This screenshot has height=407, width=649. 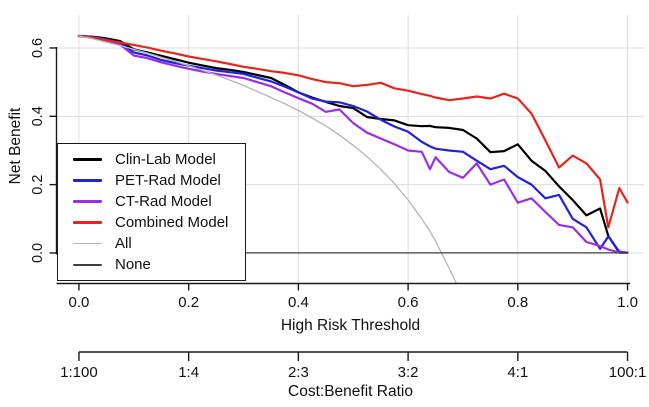 What do you see at coordinates (628, 372) in the screenshot?
I see `cb-tick-label: 100:1` at bounding box center [628, 372].